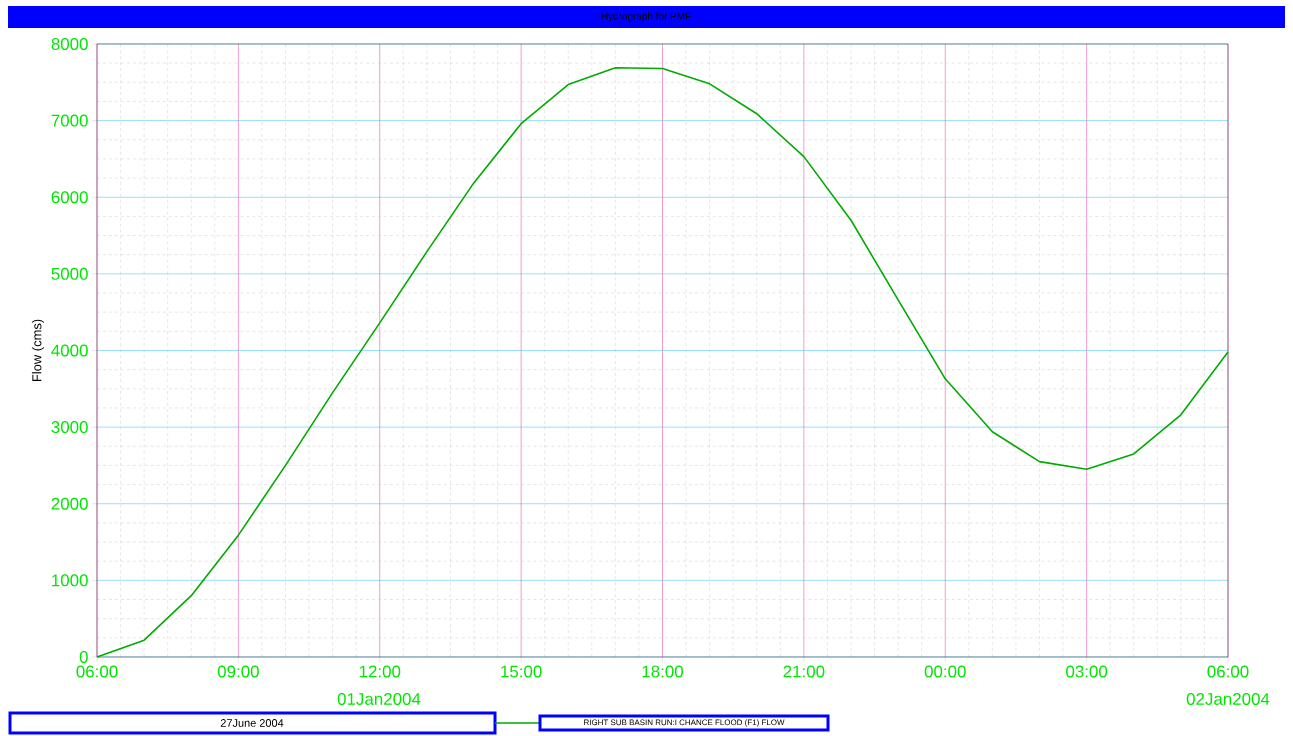  Describe the element at coordinates (69, 120) in the screenshot. I see `y-tick-label: 7000` at that location.